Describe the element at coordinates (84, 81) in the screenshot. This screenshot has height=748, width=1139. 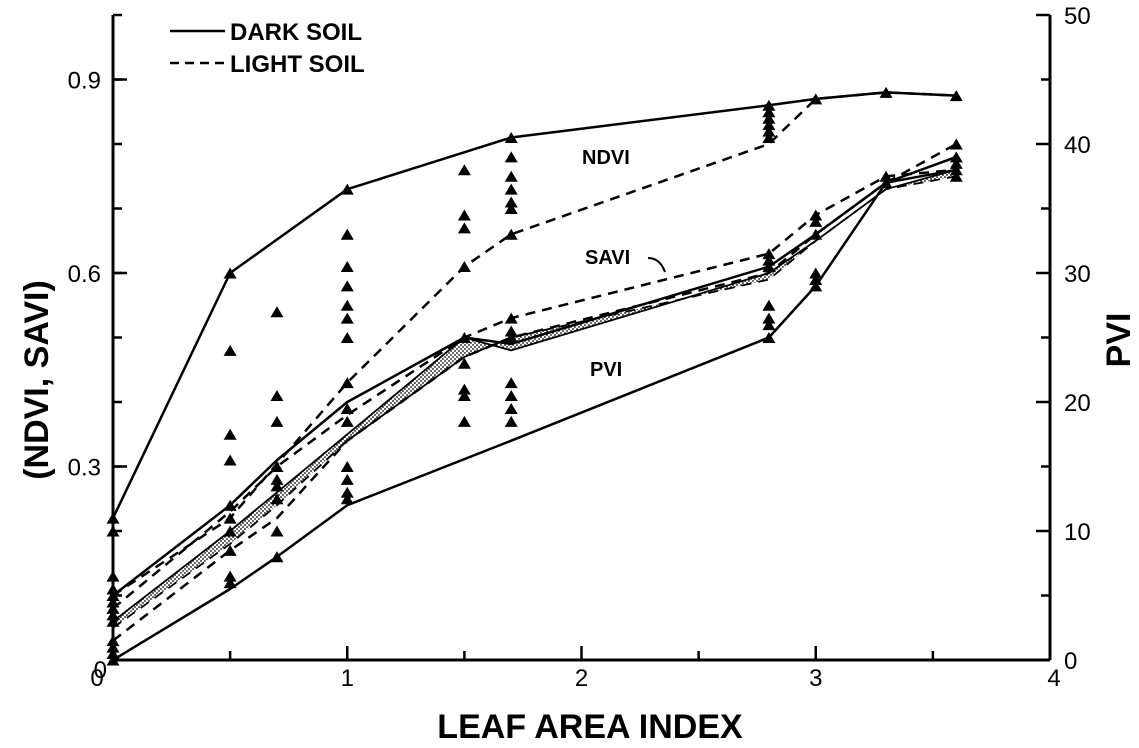
I see `y-left-tick-label: 0.9` at that location.